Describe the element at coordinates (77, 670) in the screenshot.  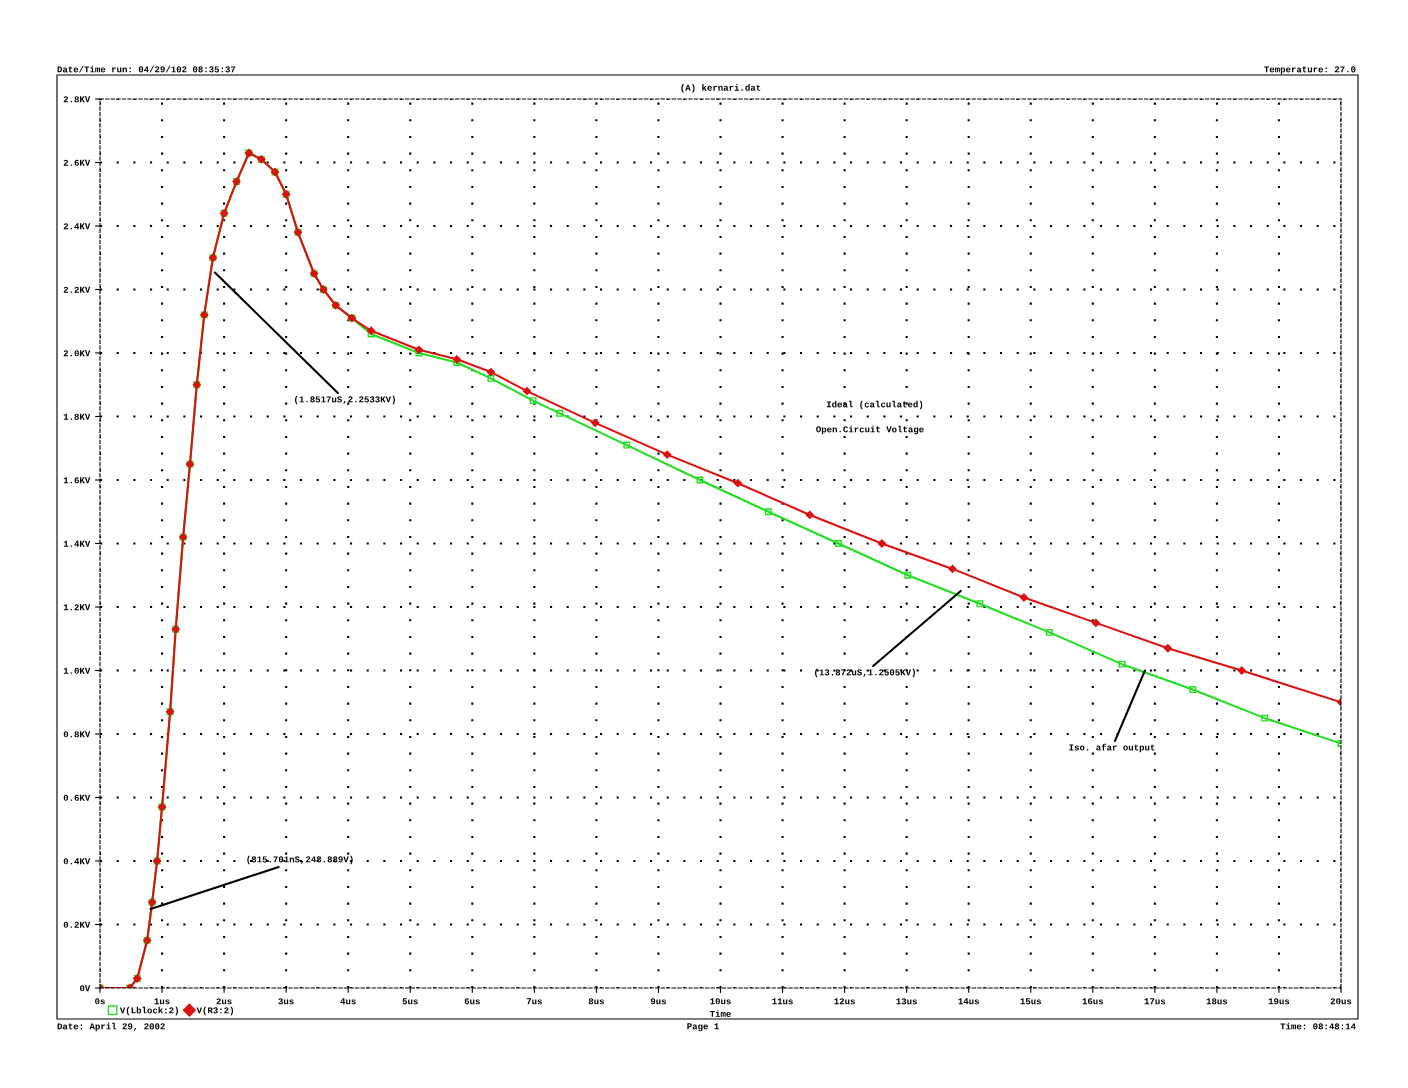
I see `y-tick-label: 1.0KV` at that location.